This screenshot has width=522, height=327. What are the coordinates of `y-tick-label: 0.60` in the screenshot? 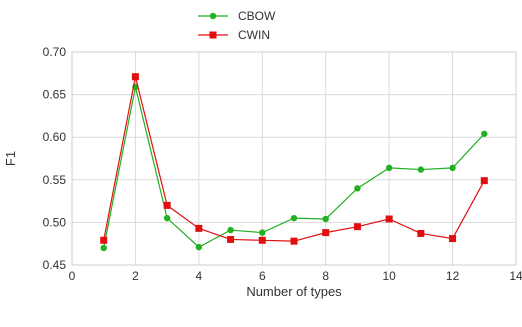 It's located at (55, 137).